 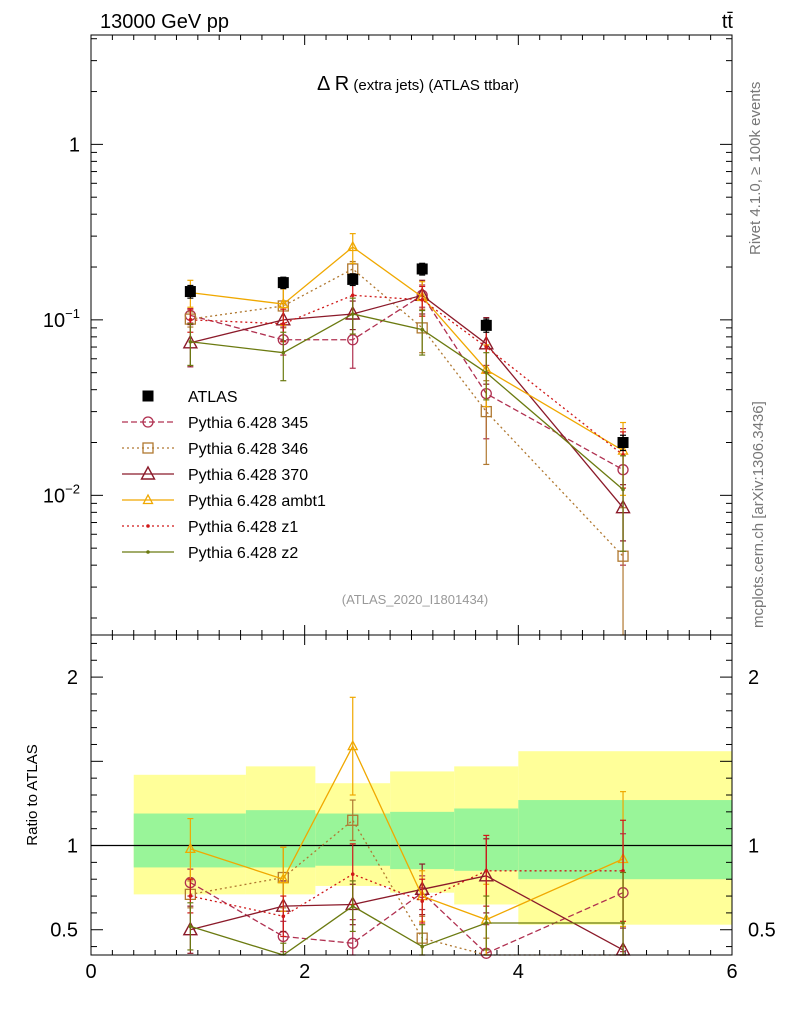 What do you see at coordinates (731, 972) in the screenshot?
I see `x-tick-label: 6` at bounding box center [731, 972].